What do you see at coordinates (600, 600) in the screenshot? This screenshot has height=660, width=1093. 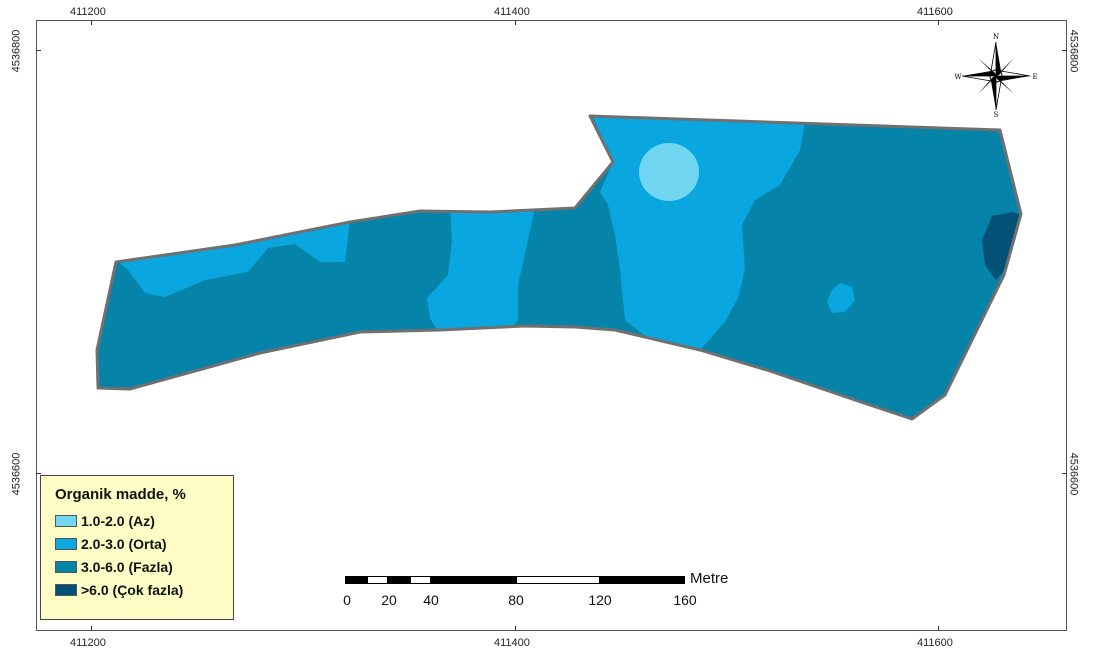 I see `scale-label-120: 120` at bounding box center [600, 600].